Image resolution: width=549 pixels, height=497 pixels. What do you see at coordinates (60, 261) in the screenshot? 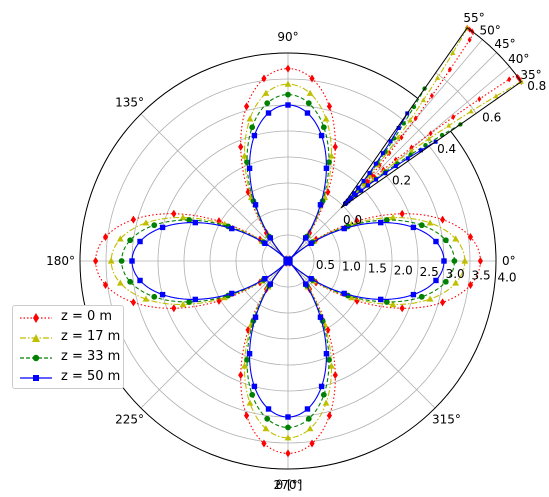
I see `angular-tick-label: 180°` at bounding box center [60, 261].